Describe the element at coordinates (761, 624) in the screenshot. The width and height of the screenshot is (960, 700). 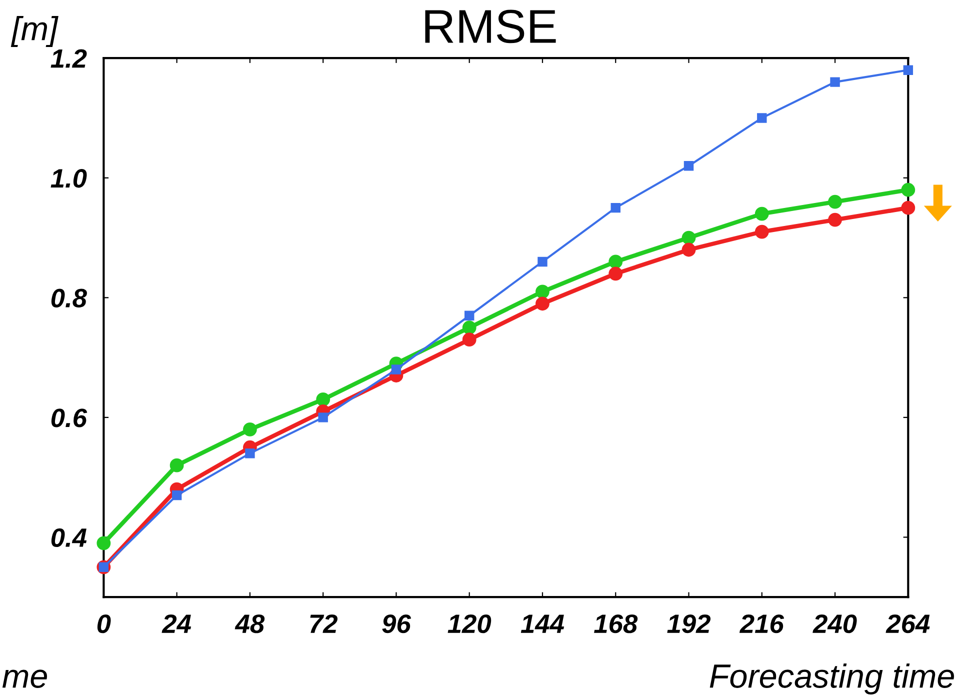
I see `x-tick-label: 216` at that location.